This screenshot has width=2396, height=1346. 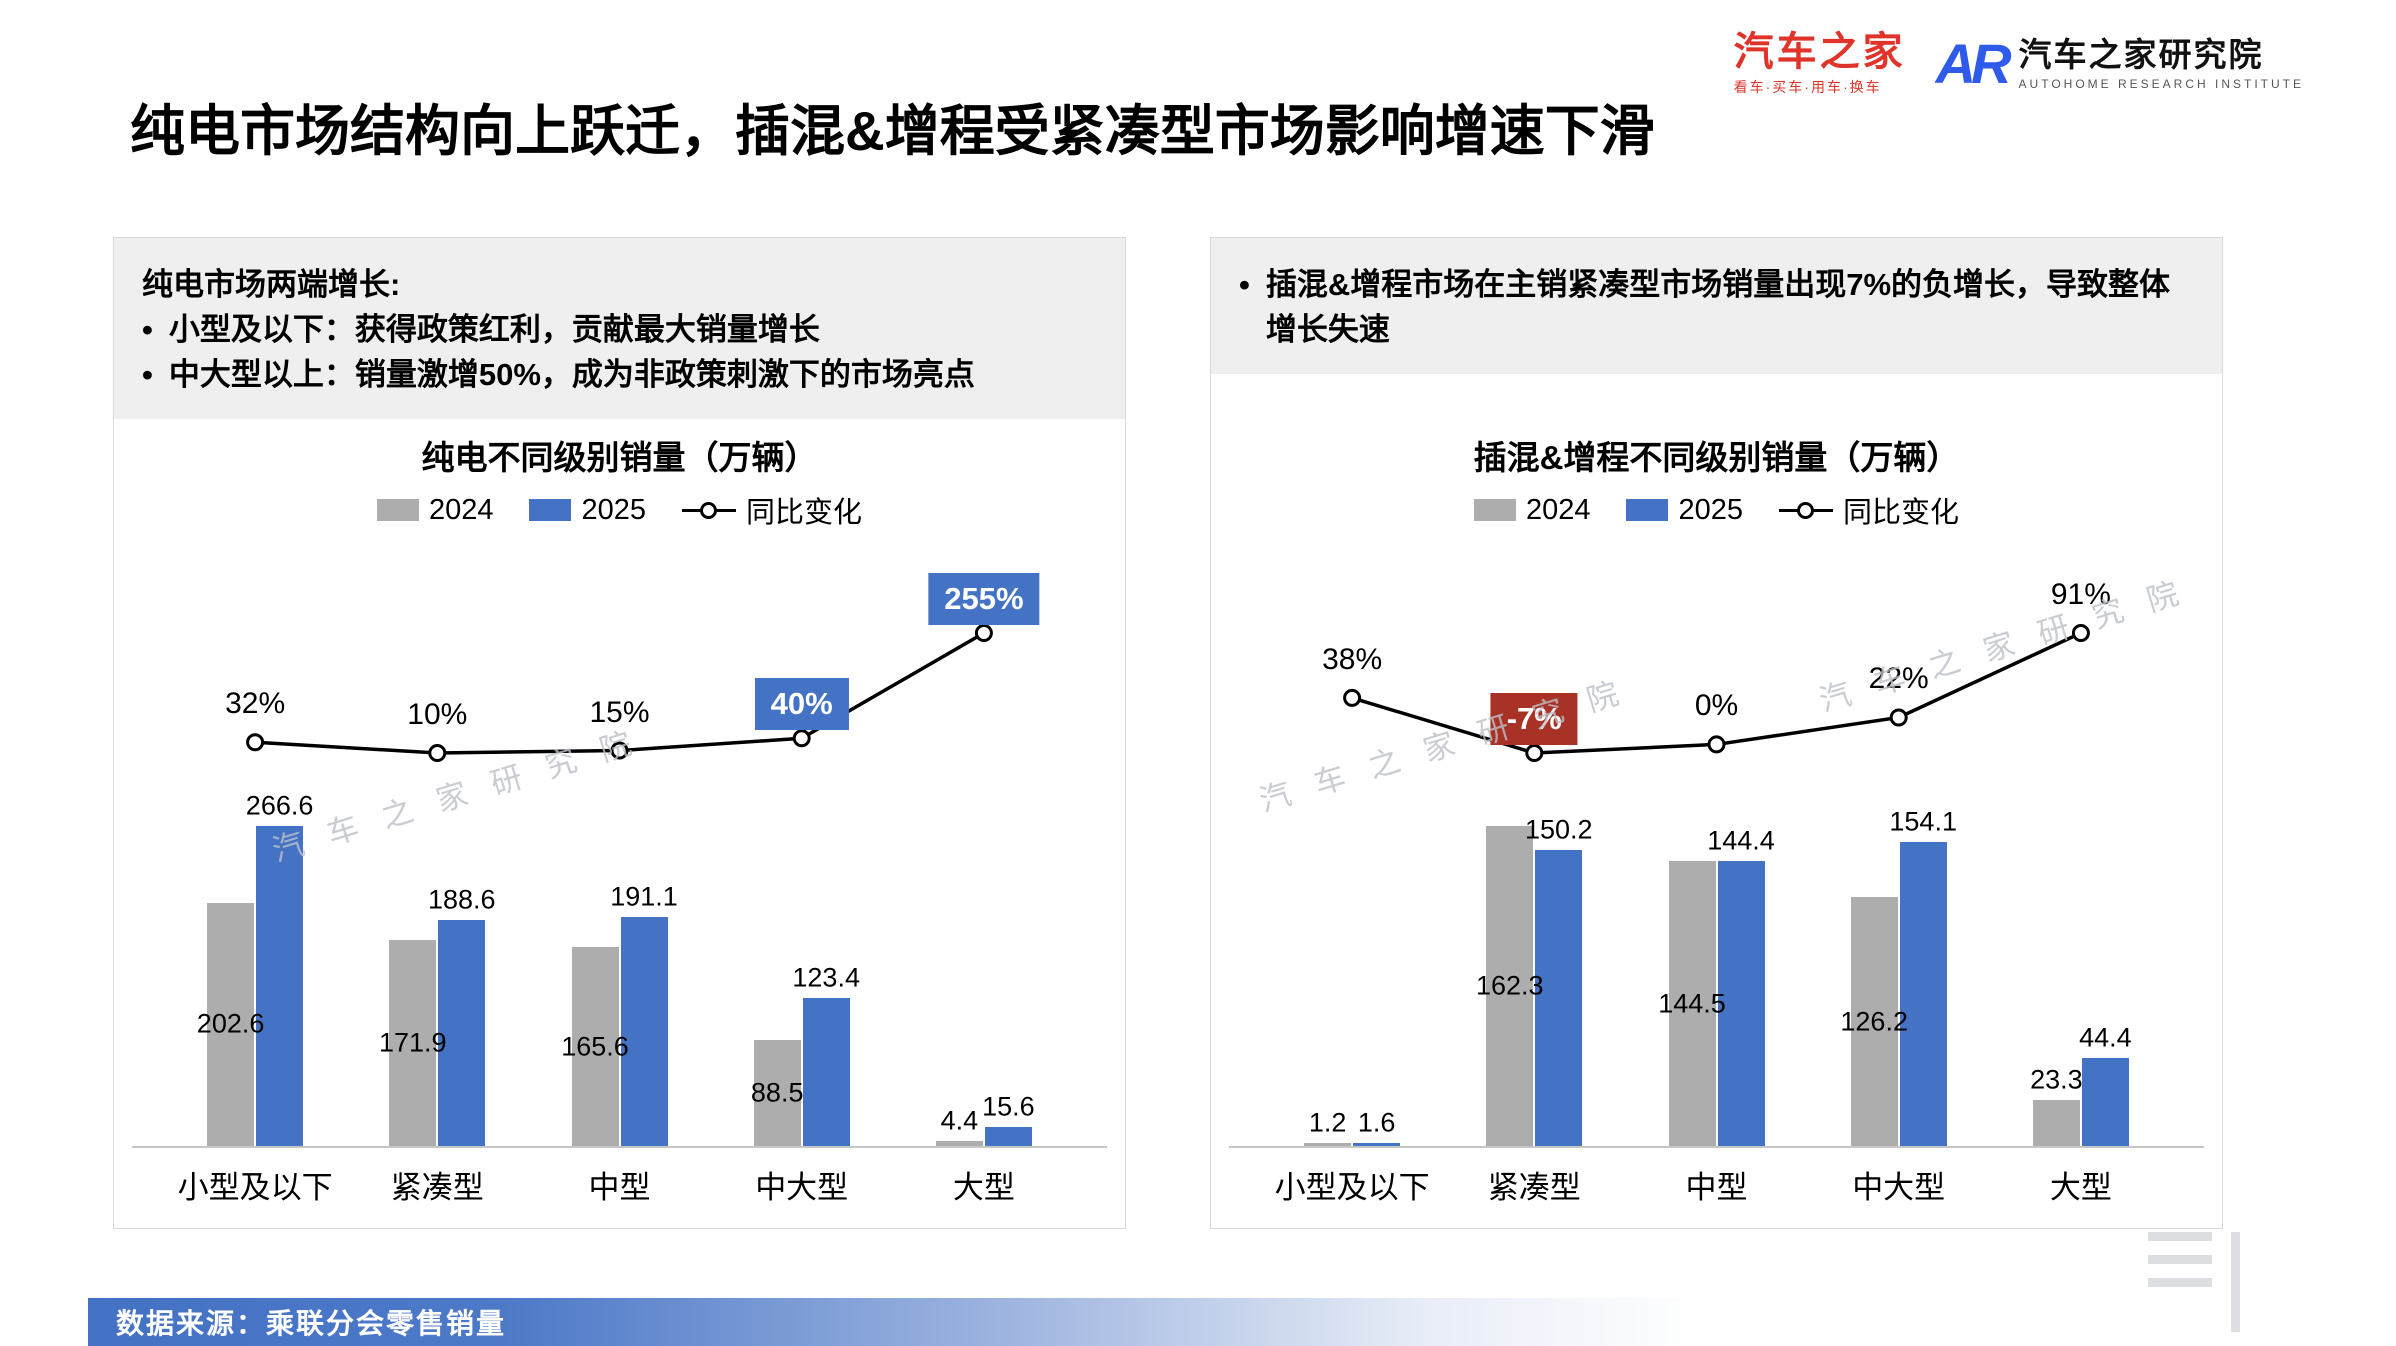 I want to click on data-source-text: 数据来源：乘联分会零售销量, so click(x=311, y=1323).